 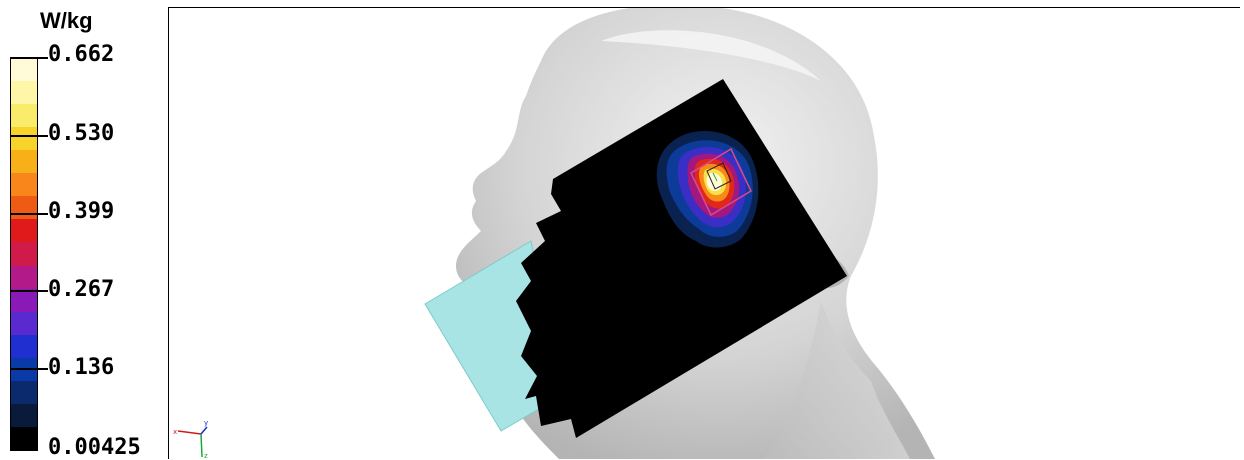 I want to click on sar-hotspot, so click(x=707, y=189).